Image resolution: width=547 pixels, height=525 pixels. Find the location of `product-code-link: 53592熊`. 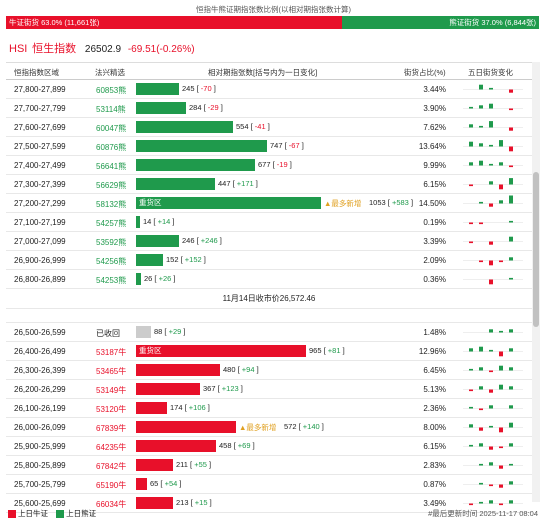

product-code-link: 53592熊 is located at coordinates (111, 242).